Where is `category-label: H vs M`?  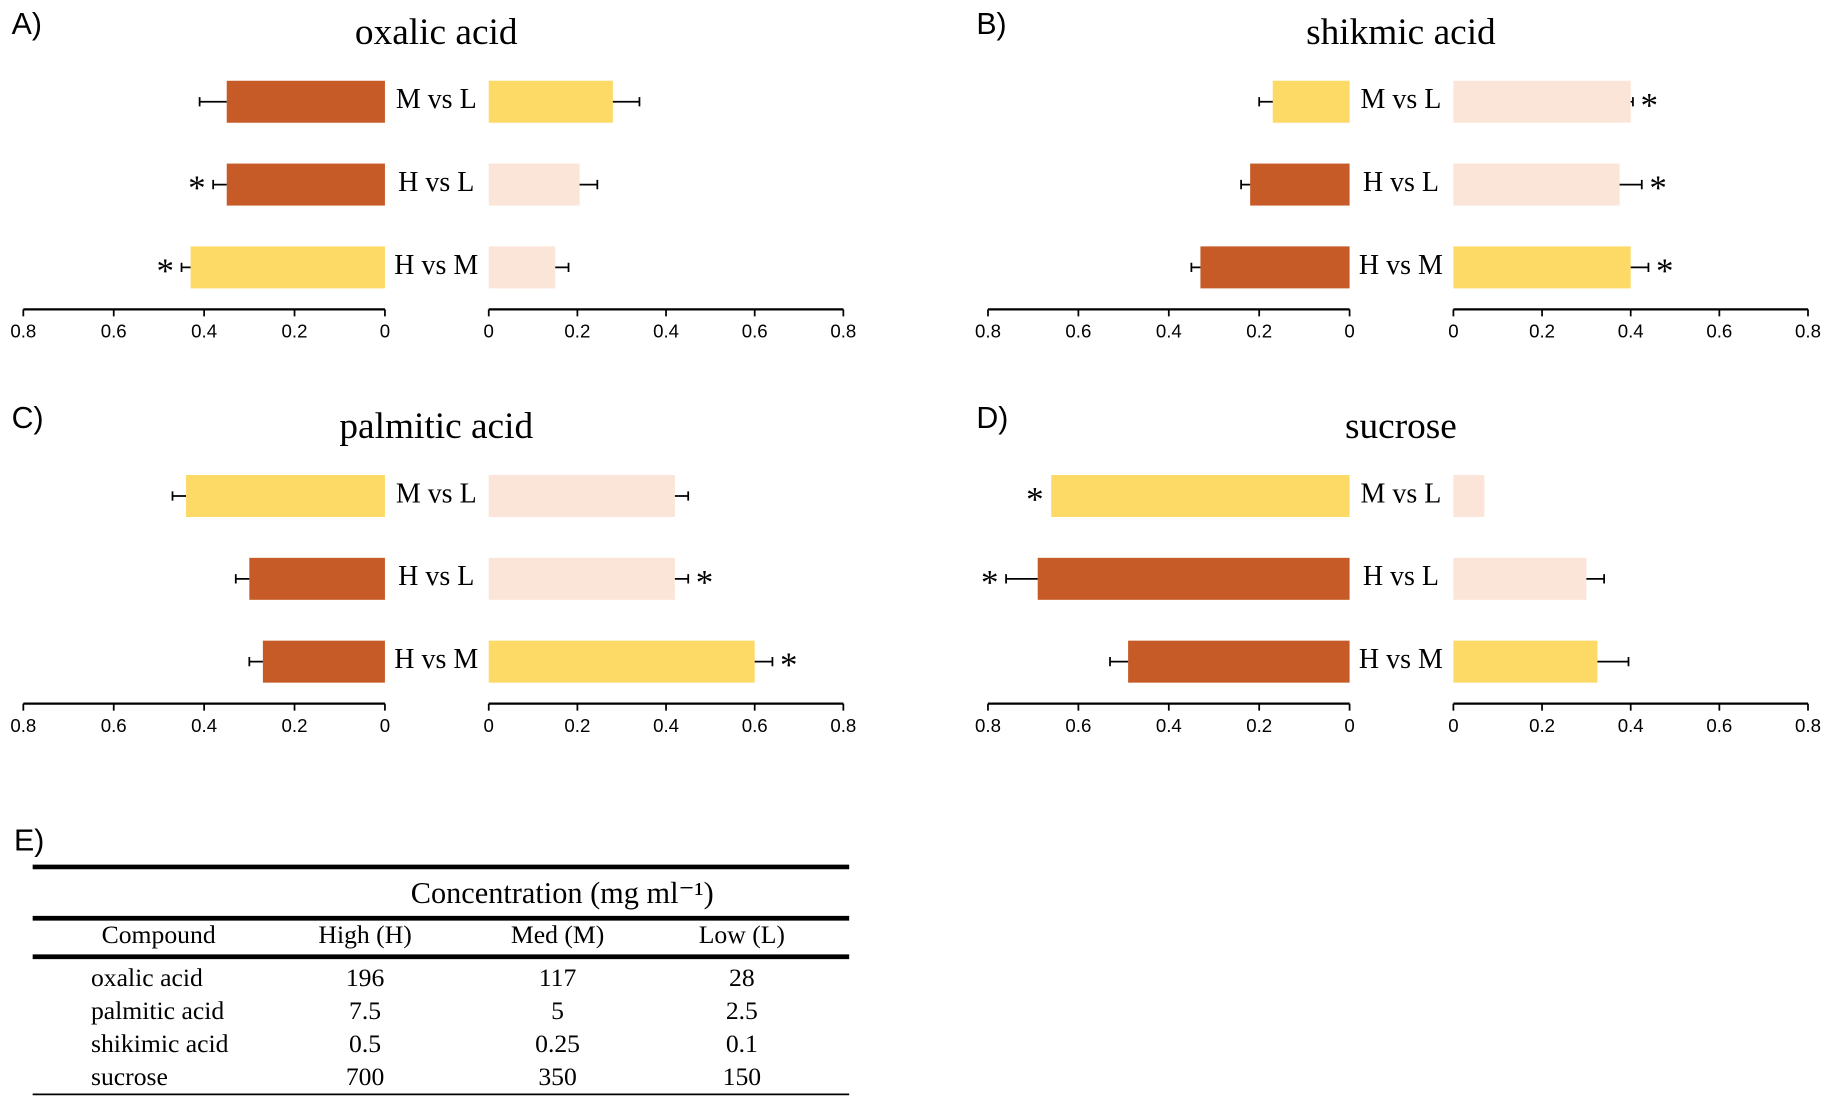 category-label: H vs M is located at coordinates (436, 659).